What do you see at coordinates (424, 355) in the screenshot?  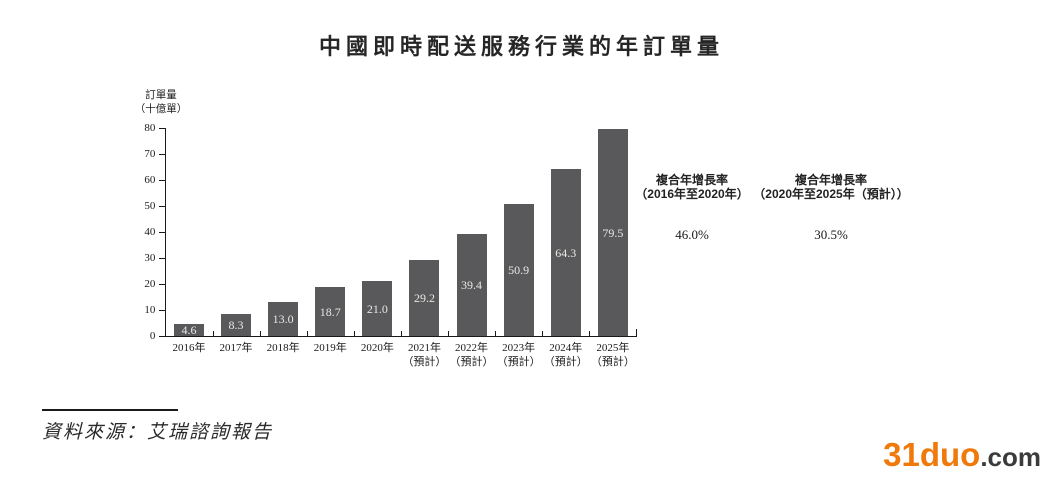 I see `x-axis-label: 2021年 （預計）` at bounding box center [424, 355].